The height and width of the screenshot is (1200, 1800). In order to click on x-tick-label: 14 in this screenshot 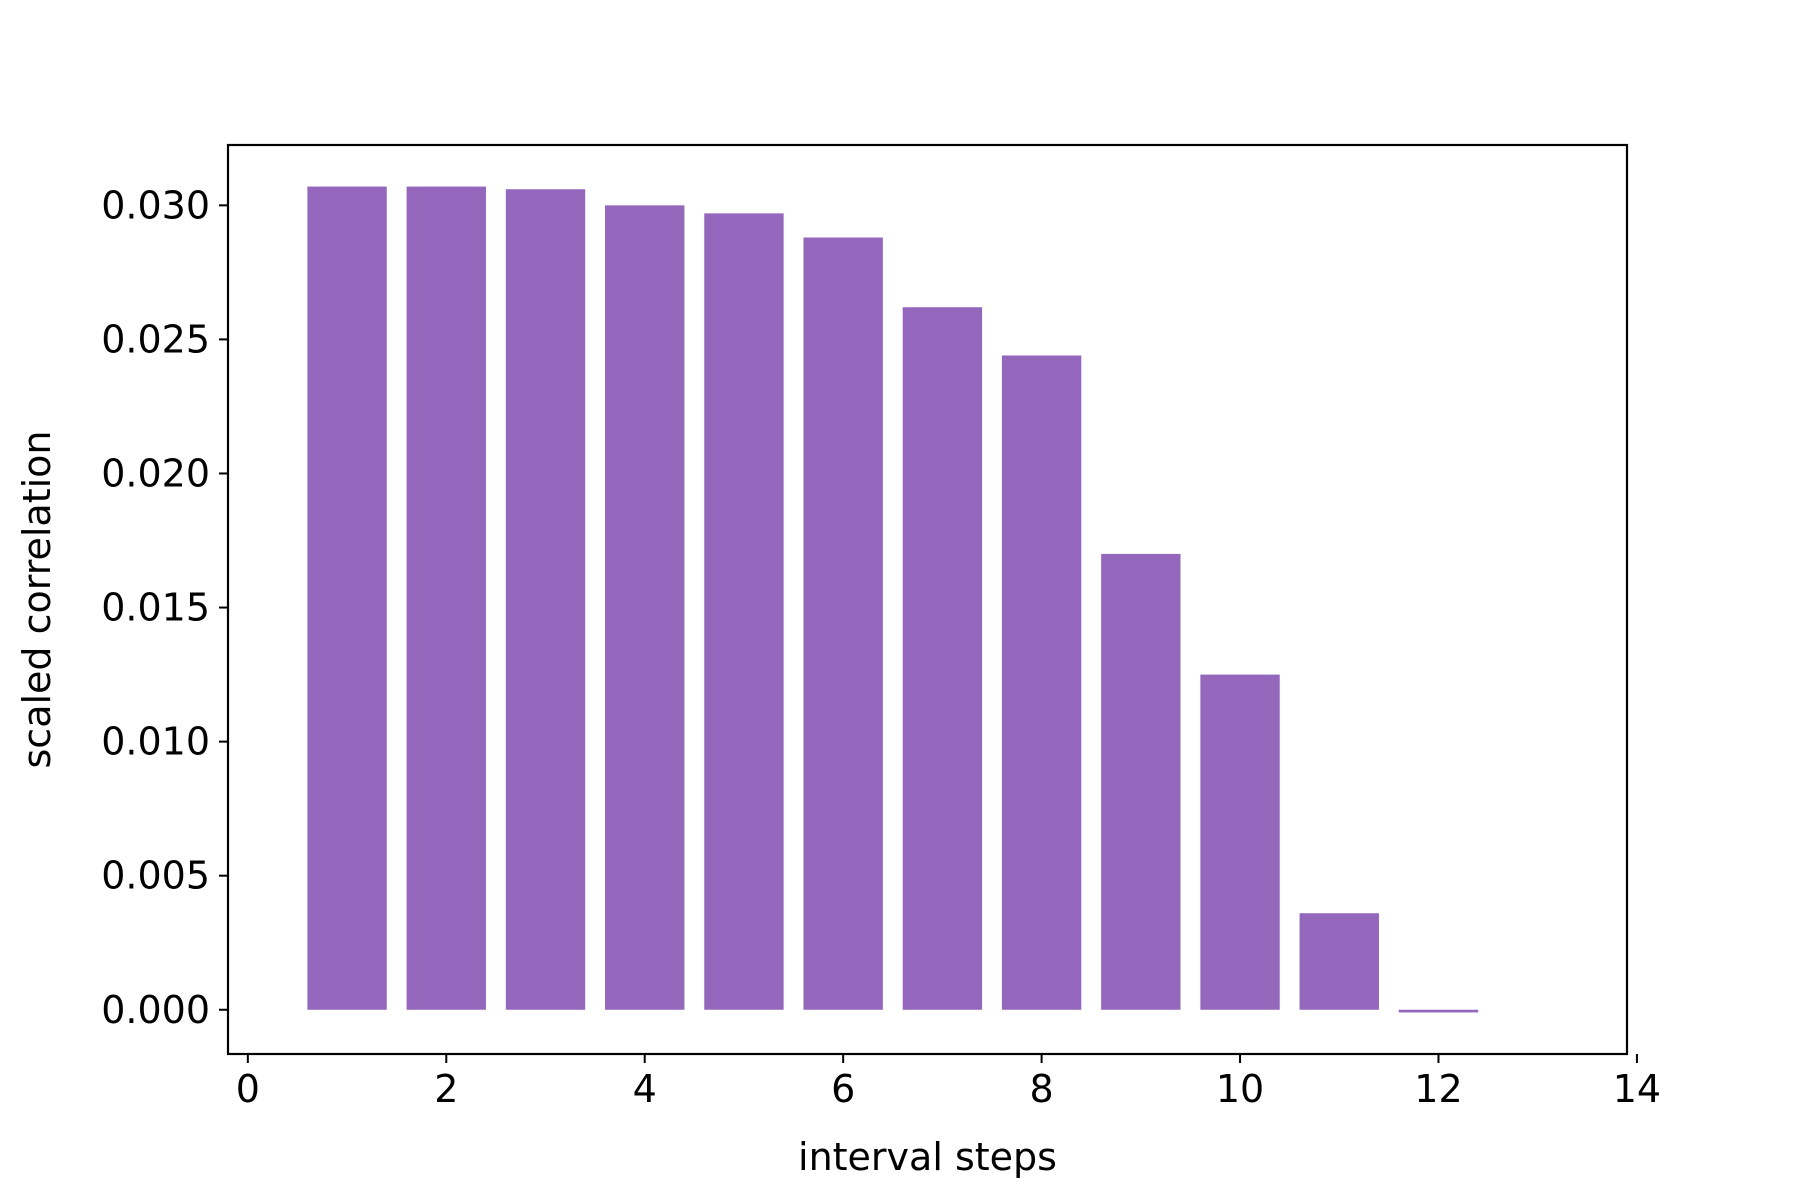, I will do `click(1637, 1089)`.